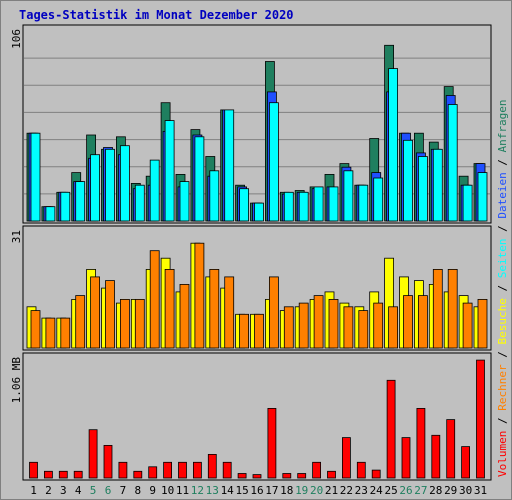 This screenshot has height=500, width=512. What do you see at coordinates (156, 15) in the screenshot?
I see `chart-title: Tages-Statistik im Monat Dezember 2020` at bounding box center [156, 15].